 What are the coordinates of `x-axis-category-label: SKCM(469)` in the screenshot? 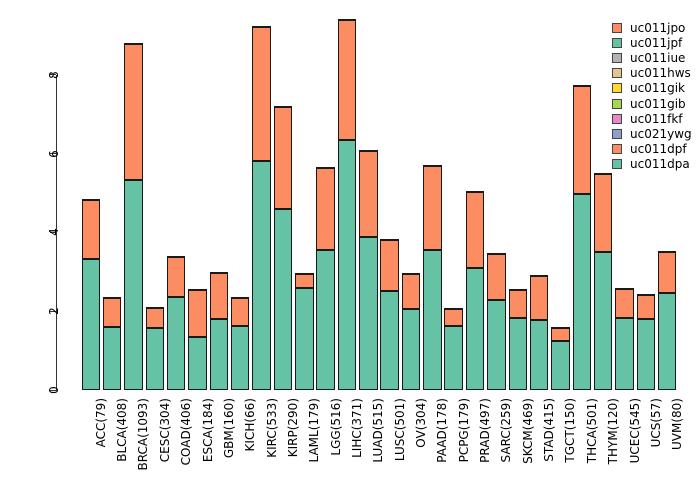 It's located at (527, 431).